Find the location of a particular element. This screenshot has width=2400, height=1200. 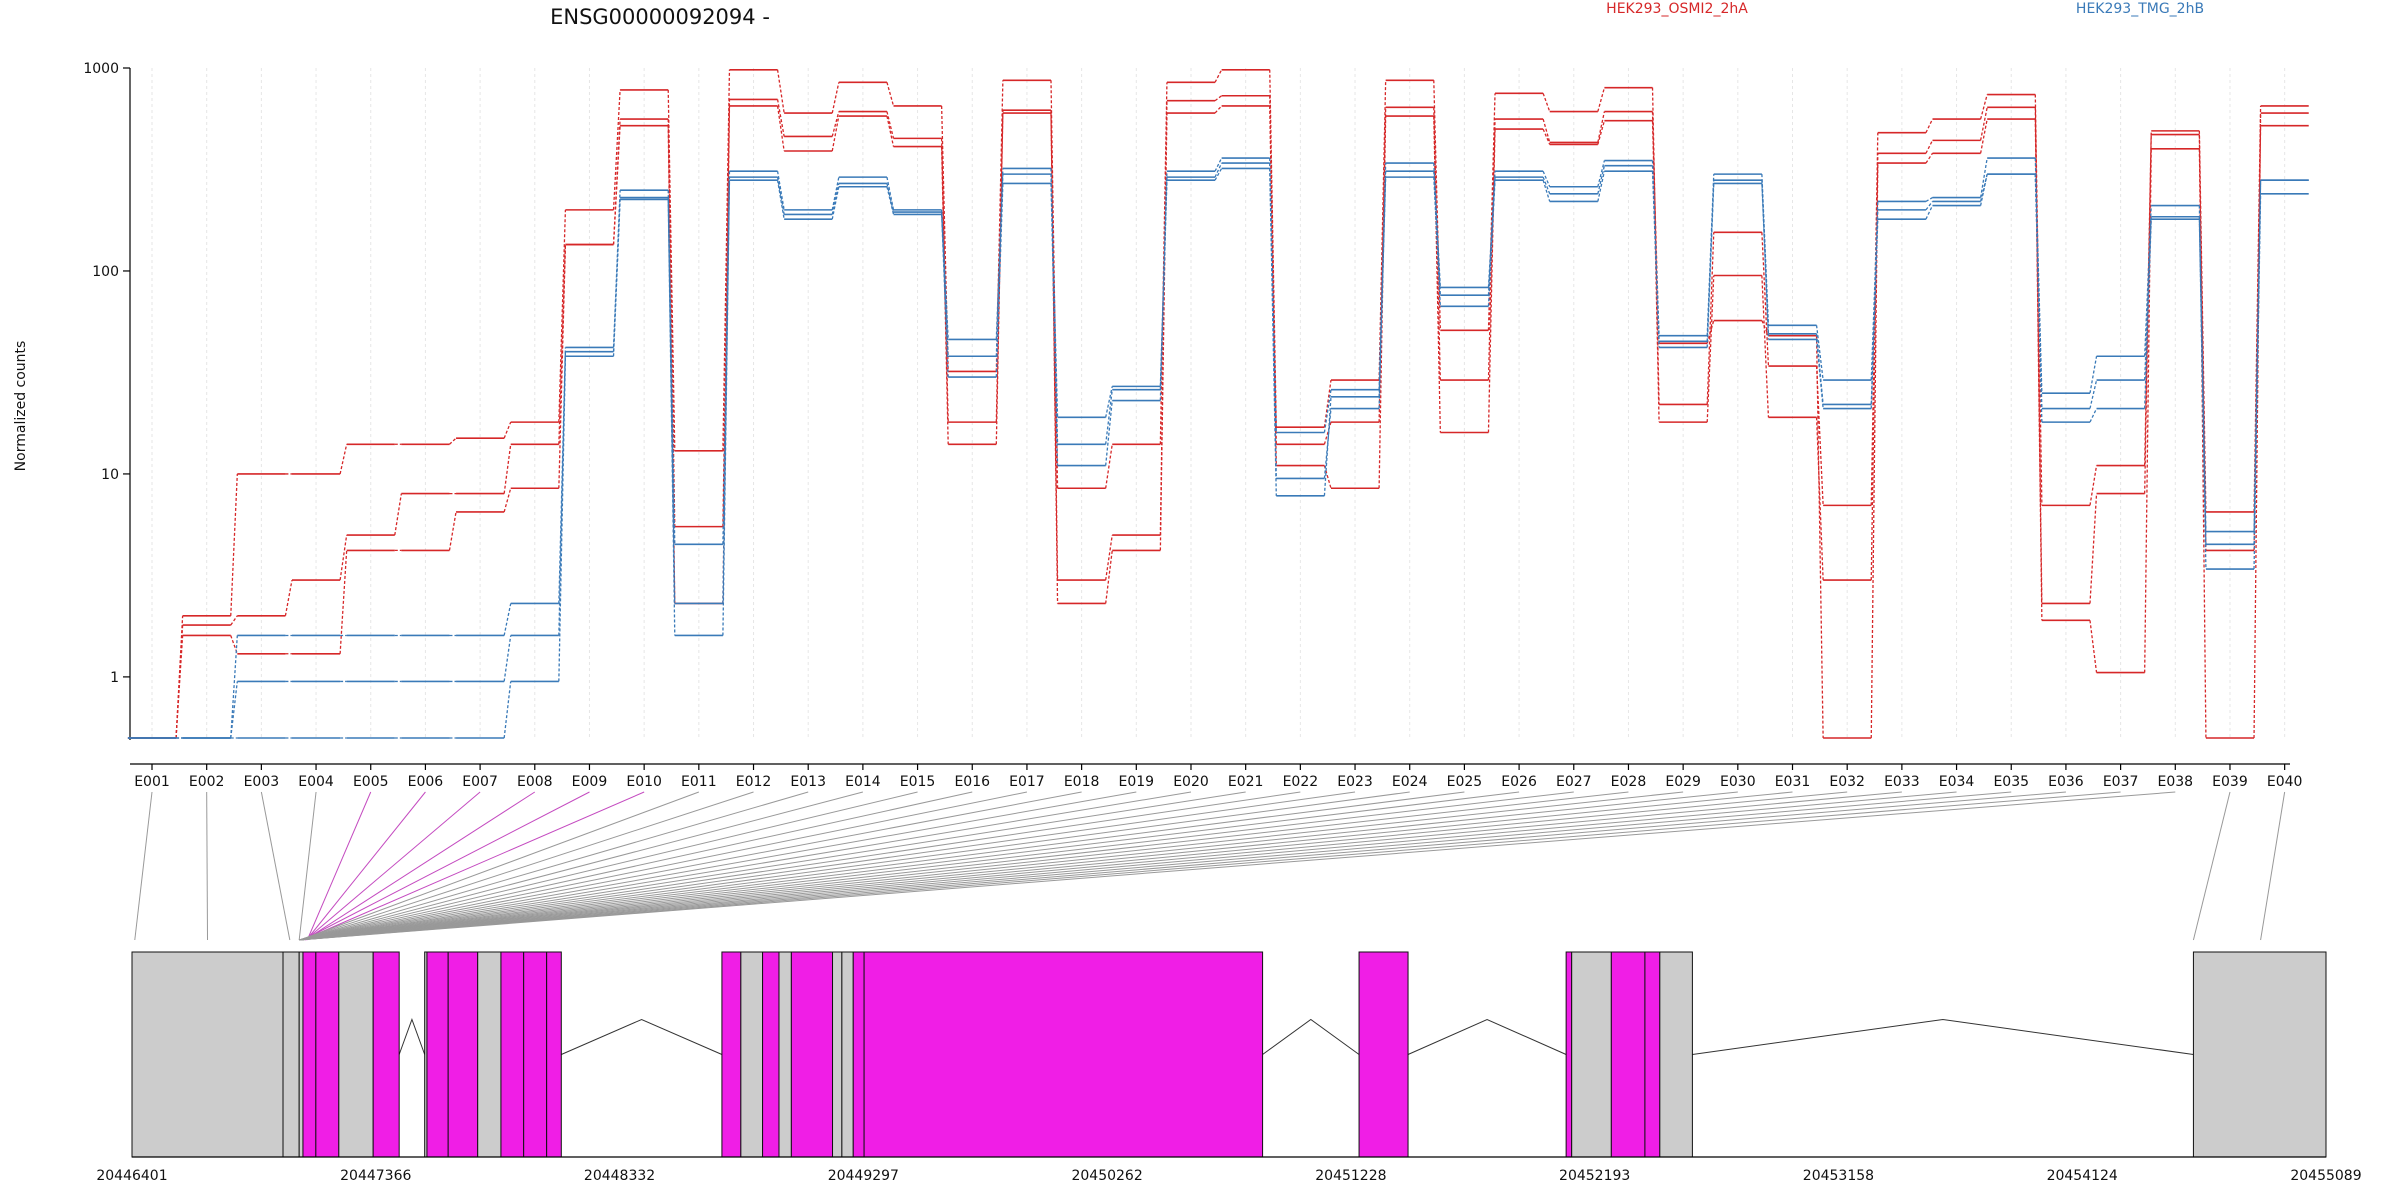

y-tick-label: 1000 is located at coordinates (101, 69).